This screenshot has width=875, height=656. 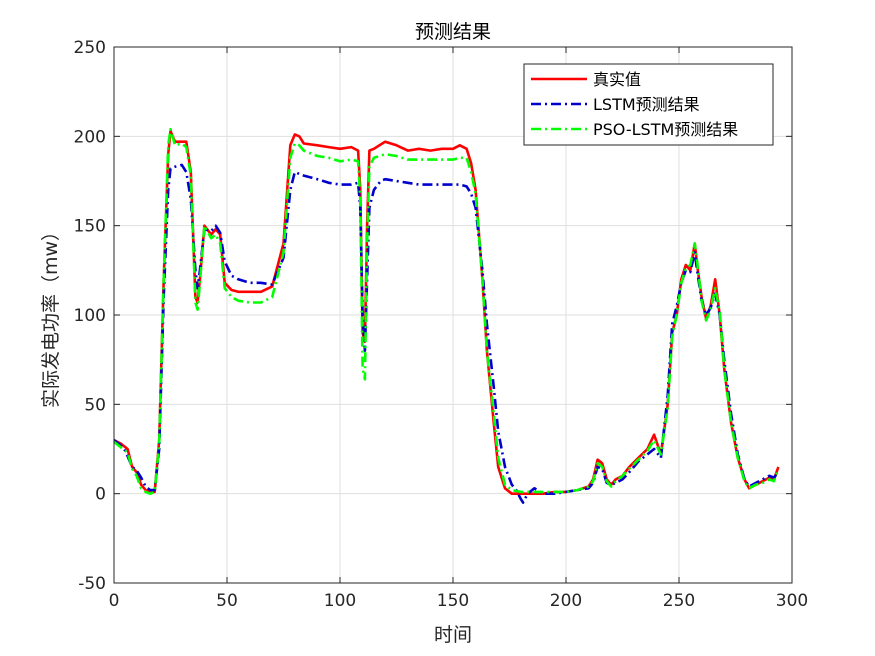 I want to click on y-tick-label: 50, so click(x=95, y=405).